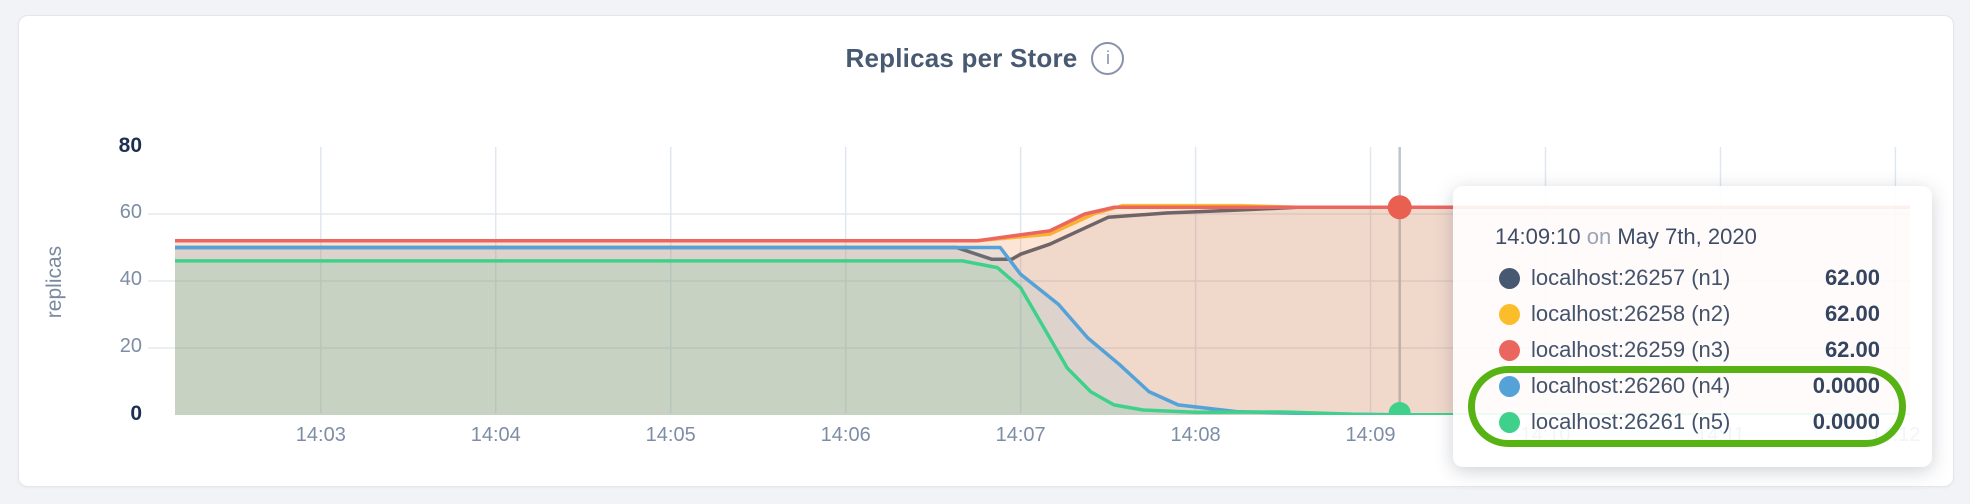 The height and width of the screenshot is (504, 1970). Describe the element at coordinates (961, 58) in the screenshot. I see `chart-title: Replicas per Store` at that location.